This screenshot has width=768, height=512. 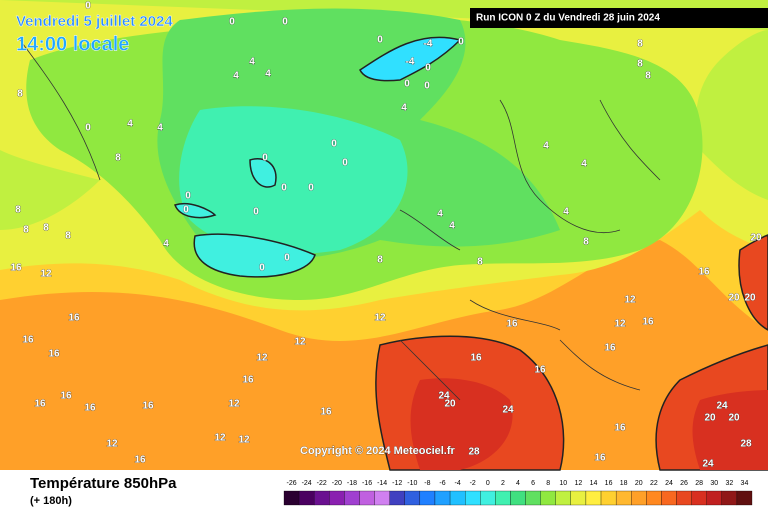 I want to click on zone-polar, so click(x=410, y=59).